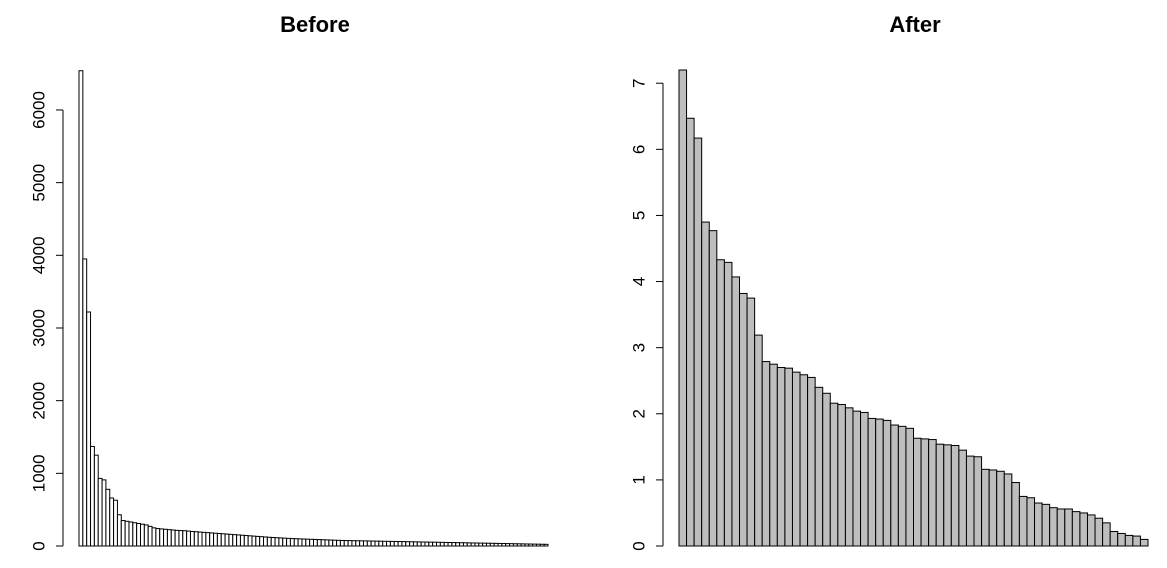 The width and height of the screenshot is (1167, 568). Describe the element at coordinates (639, 215) in the screenshot. I see `after-y-tick-label: 5` at that location.